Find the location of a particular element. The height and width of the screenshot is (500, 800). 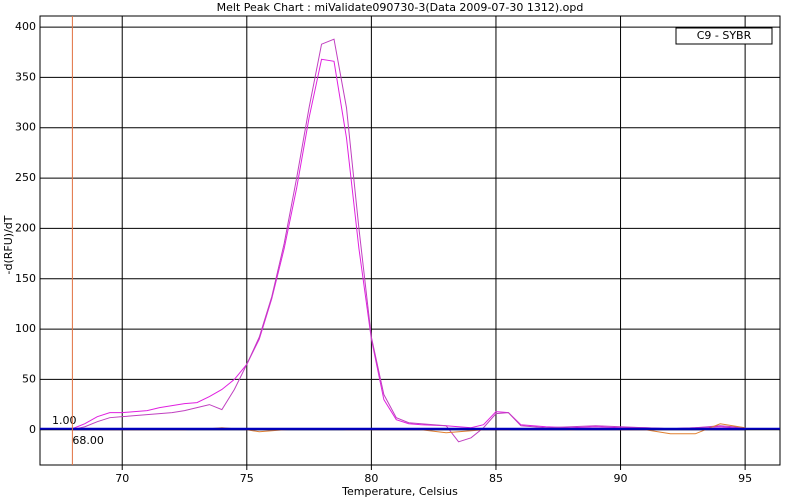

legend-box is located at coordinates (724, 36).